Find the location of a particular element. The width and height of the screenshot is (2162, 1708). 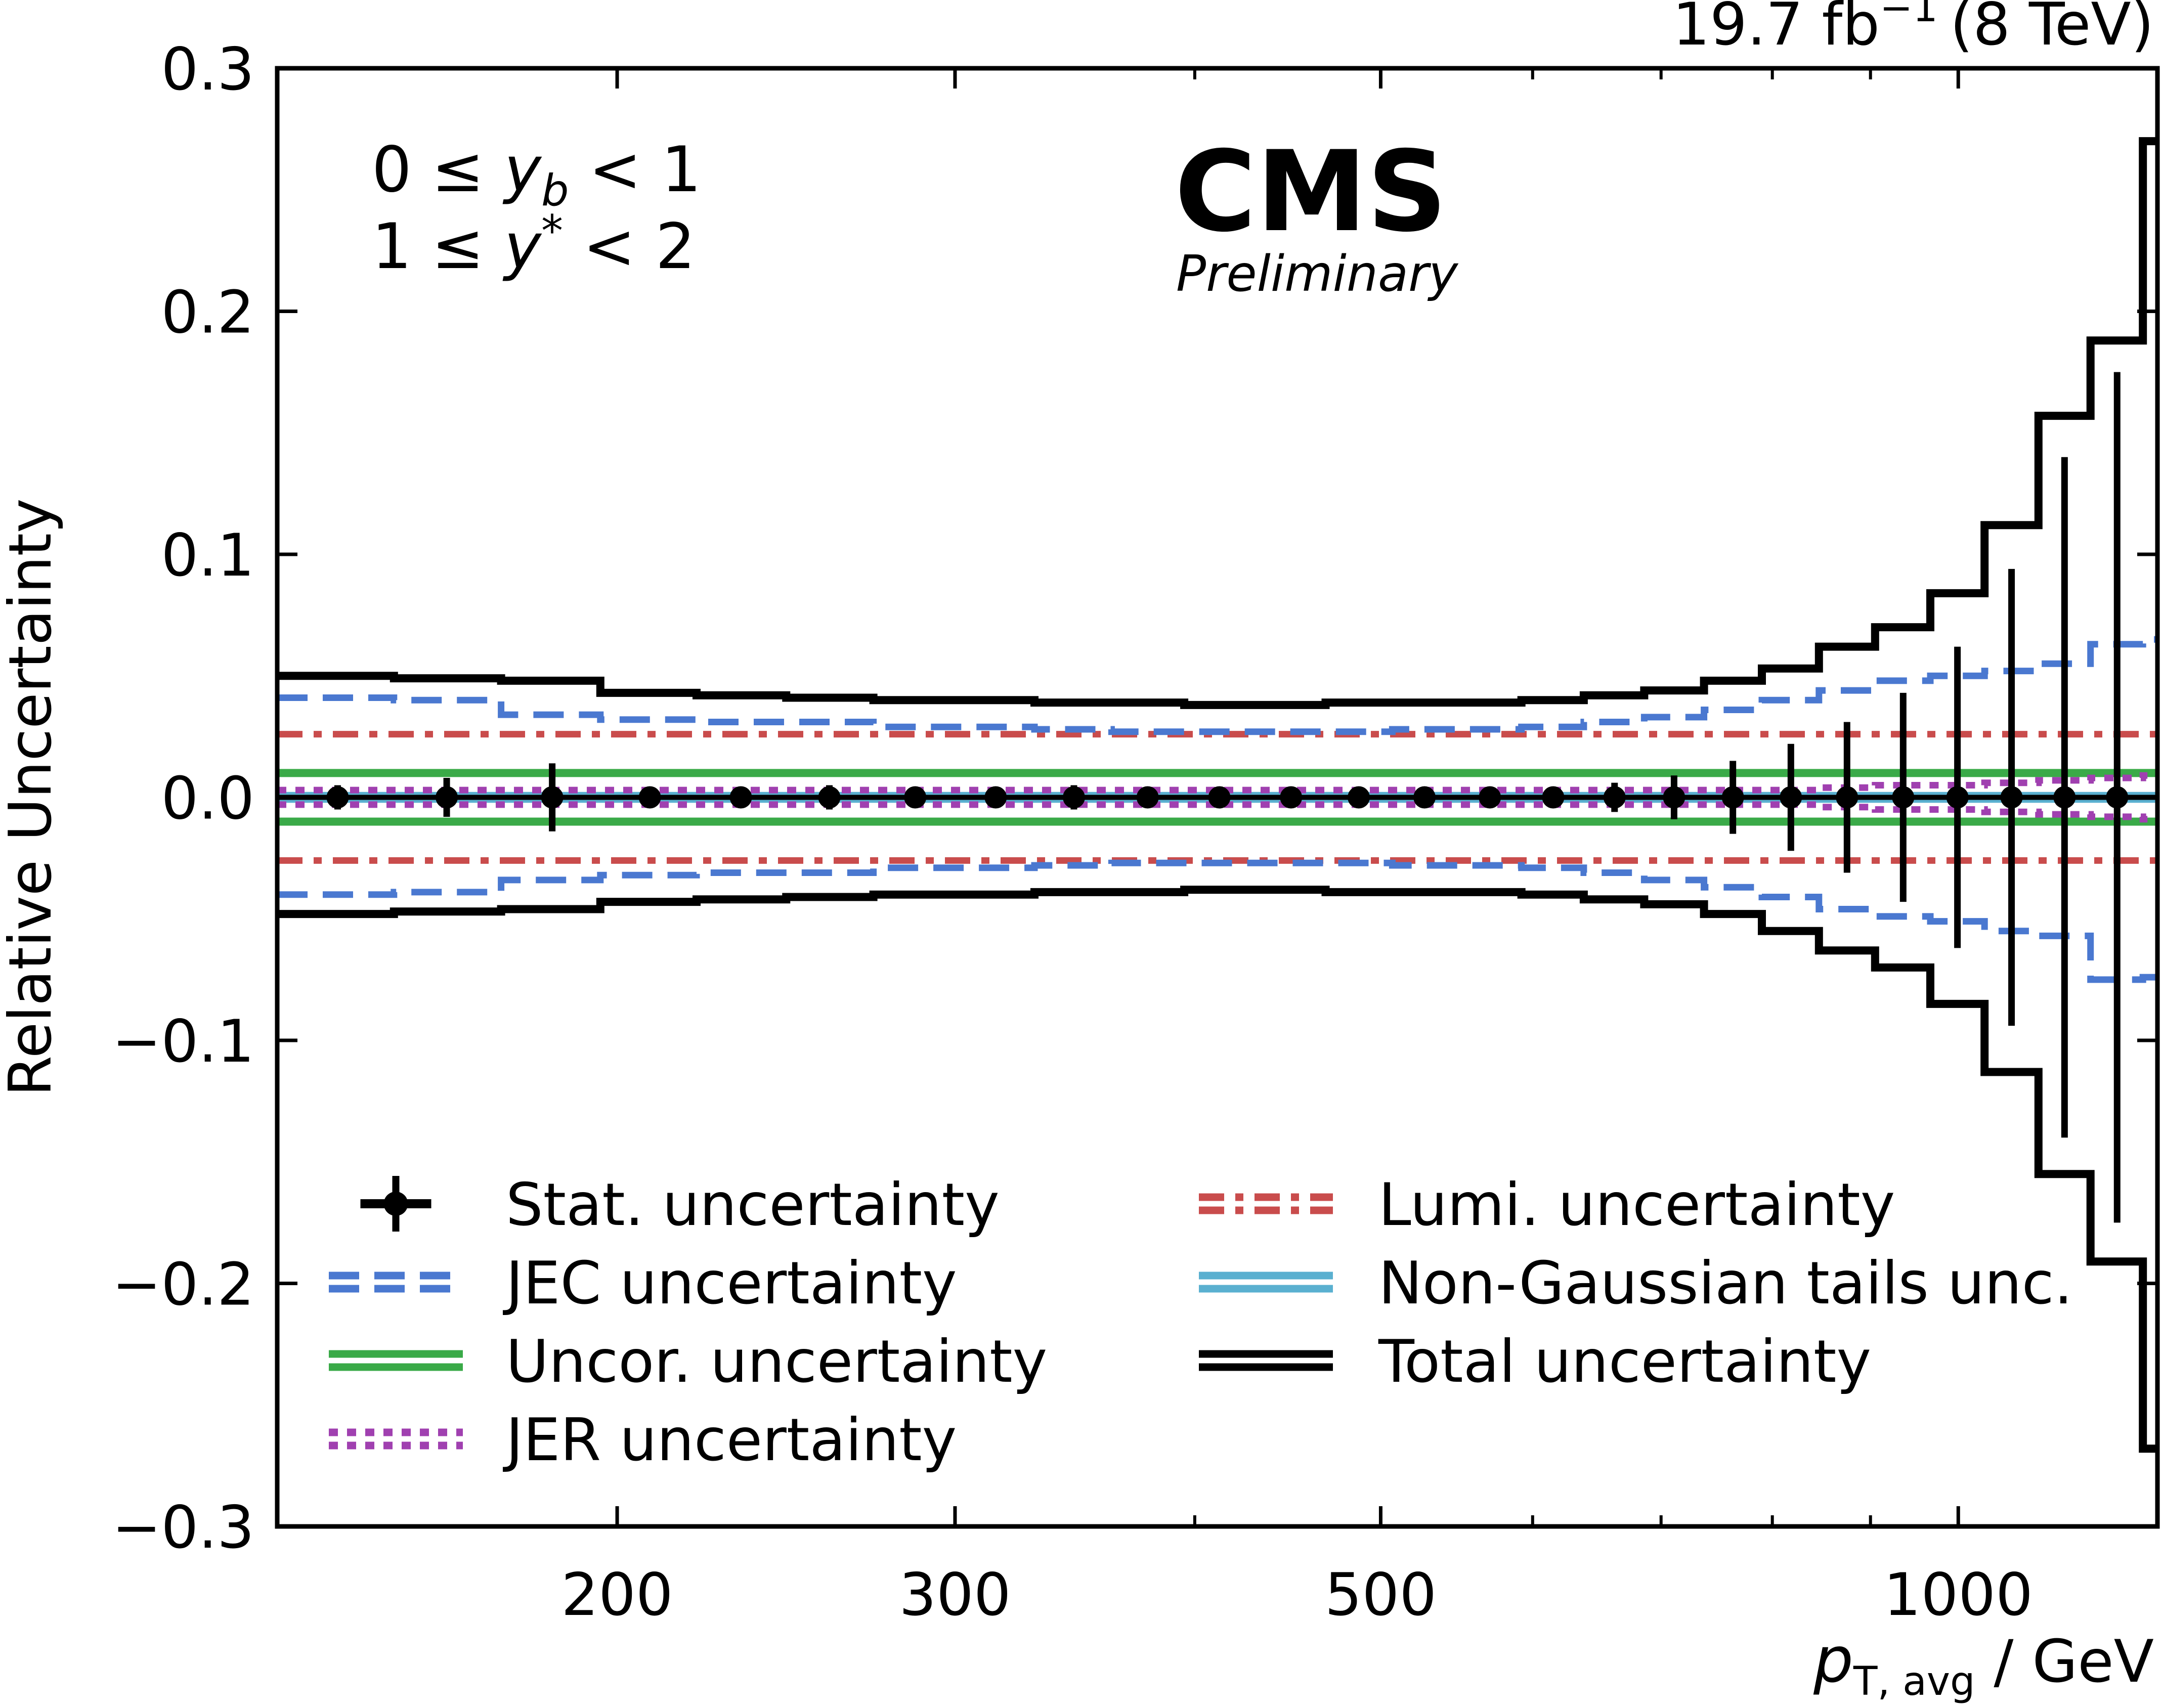

experiment-label: CMS is located at coordinates (1311, 191).